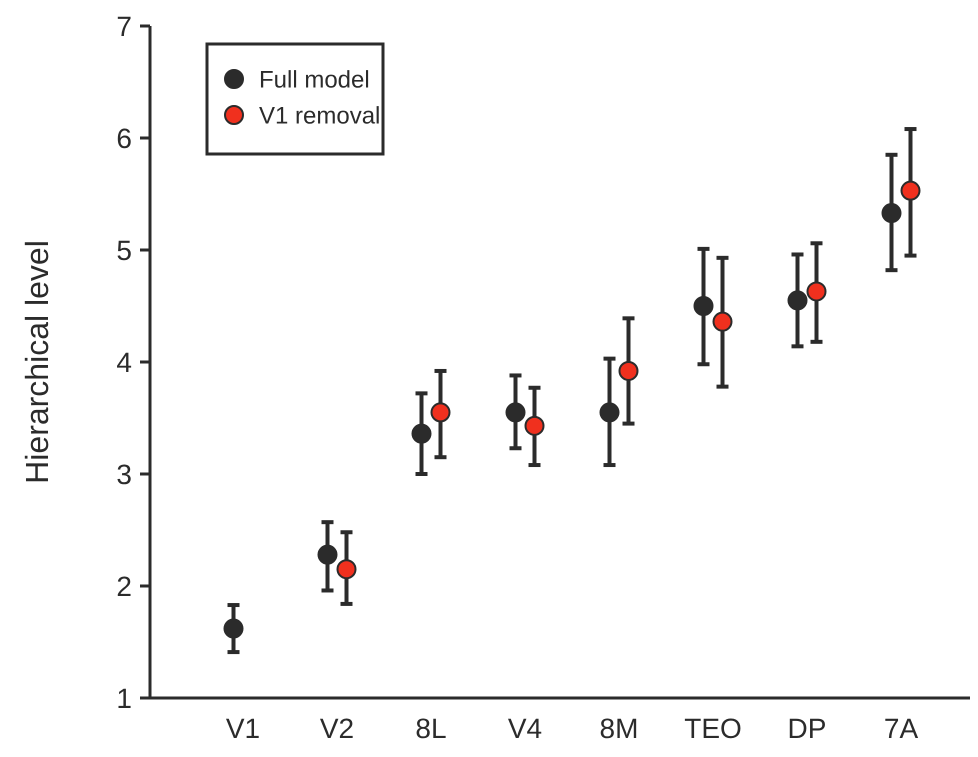 This screenshot has height=757, width=978. I want to click on x-tick-label: V1, so click(243, 728).